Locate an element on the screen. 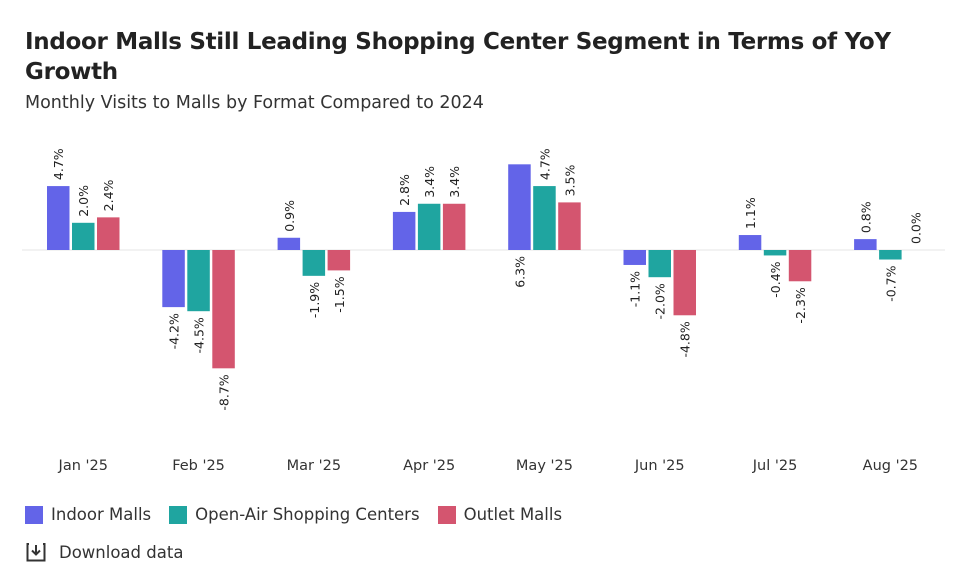 The image size is (962, 582). download-label: Download data is located at coordinates (121, 552).